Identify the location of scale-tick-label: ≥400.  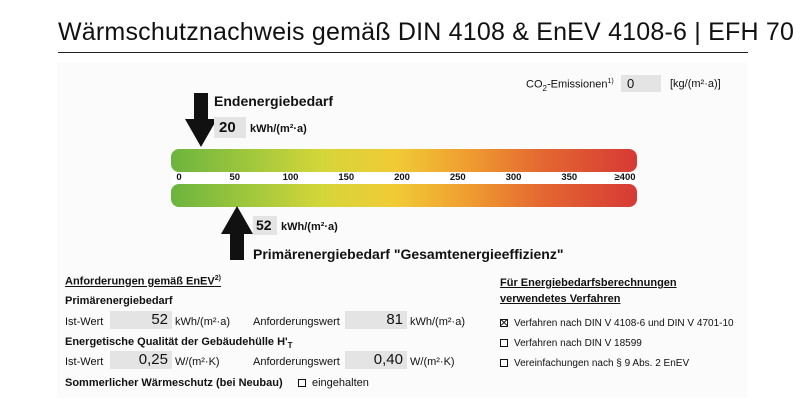
(625, 177).